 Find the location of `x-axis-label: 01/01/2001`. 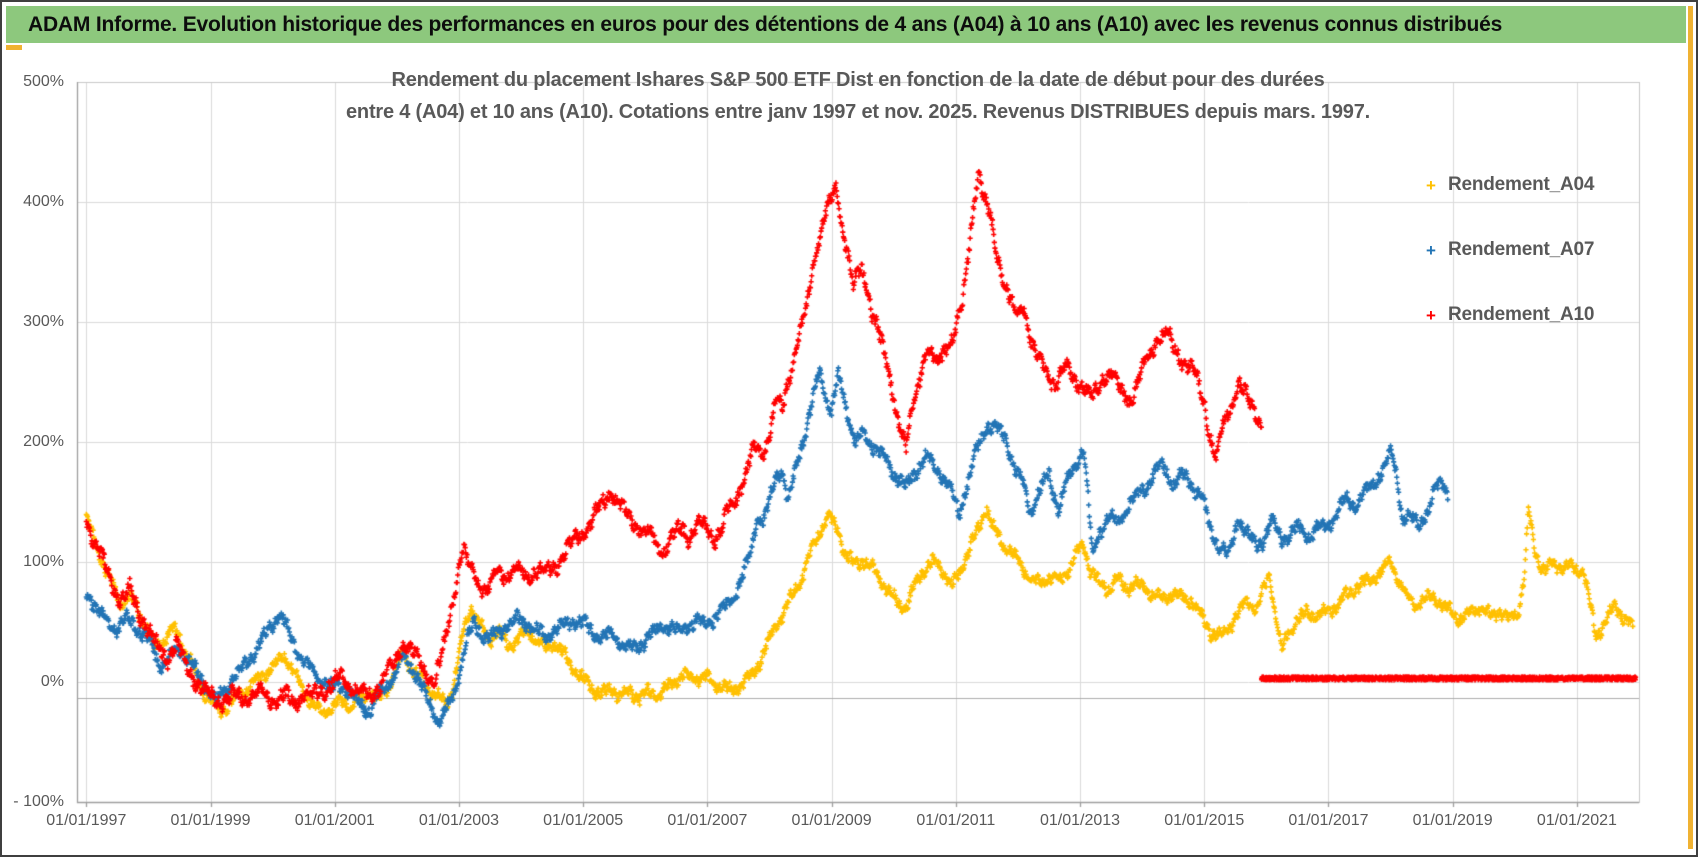

x-axis-label: 01/01/2001 is located at coordinates (334, 820).